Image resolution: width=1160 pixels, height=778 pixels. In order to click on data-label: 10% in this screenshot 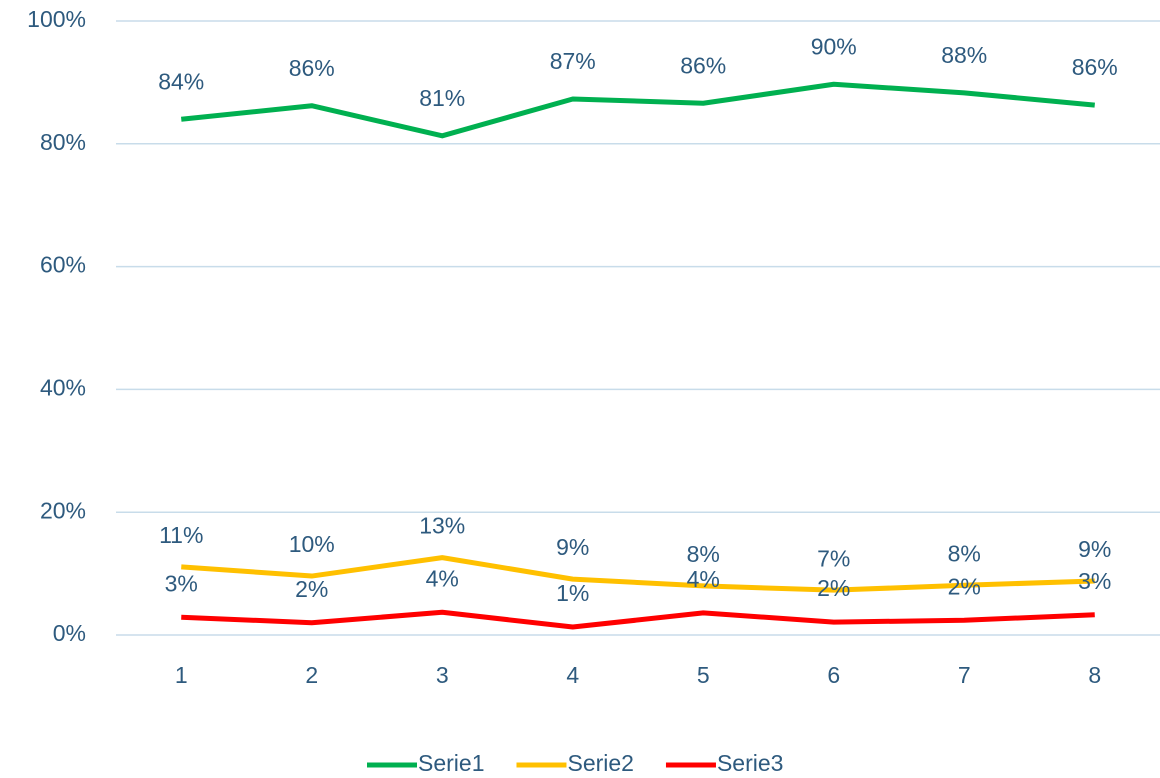, I will do `click(312, 544)`.